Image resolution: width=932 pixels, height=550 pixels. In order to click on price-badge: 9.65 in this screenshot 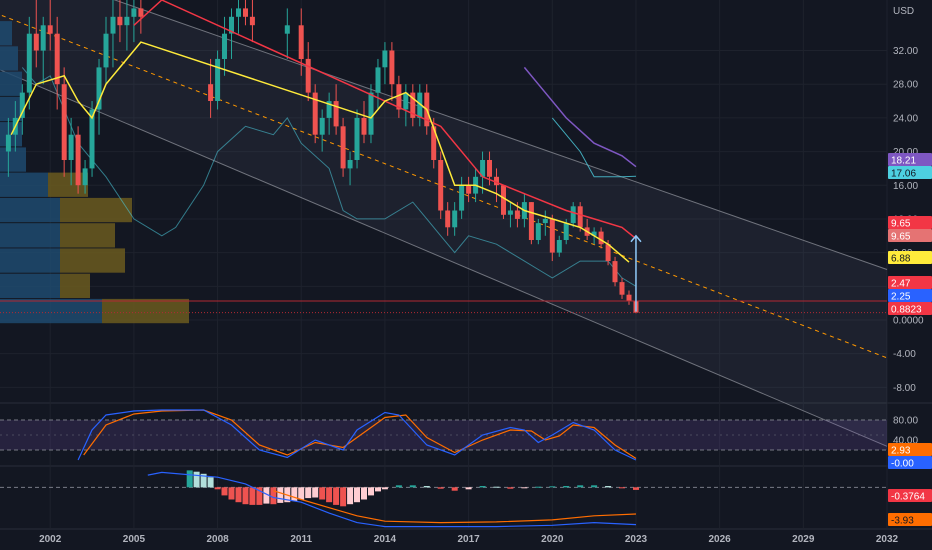, I will do `click(901, 224)`.